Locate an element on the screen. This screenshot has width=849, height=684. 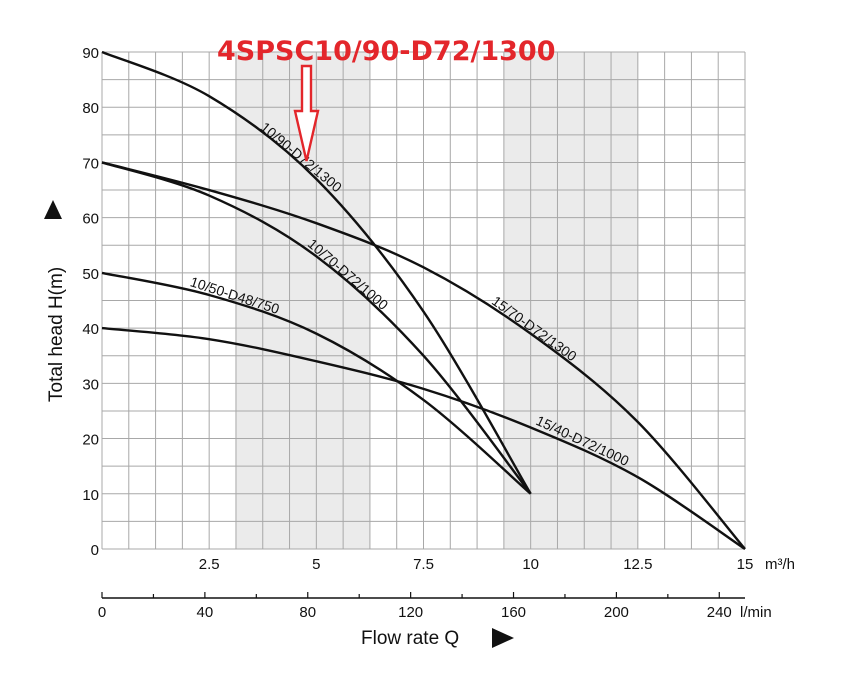
y-tick-label: 90 is located at coordinates (90, 53).